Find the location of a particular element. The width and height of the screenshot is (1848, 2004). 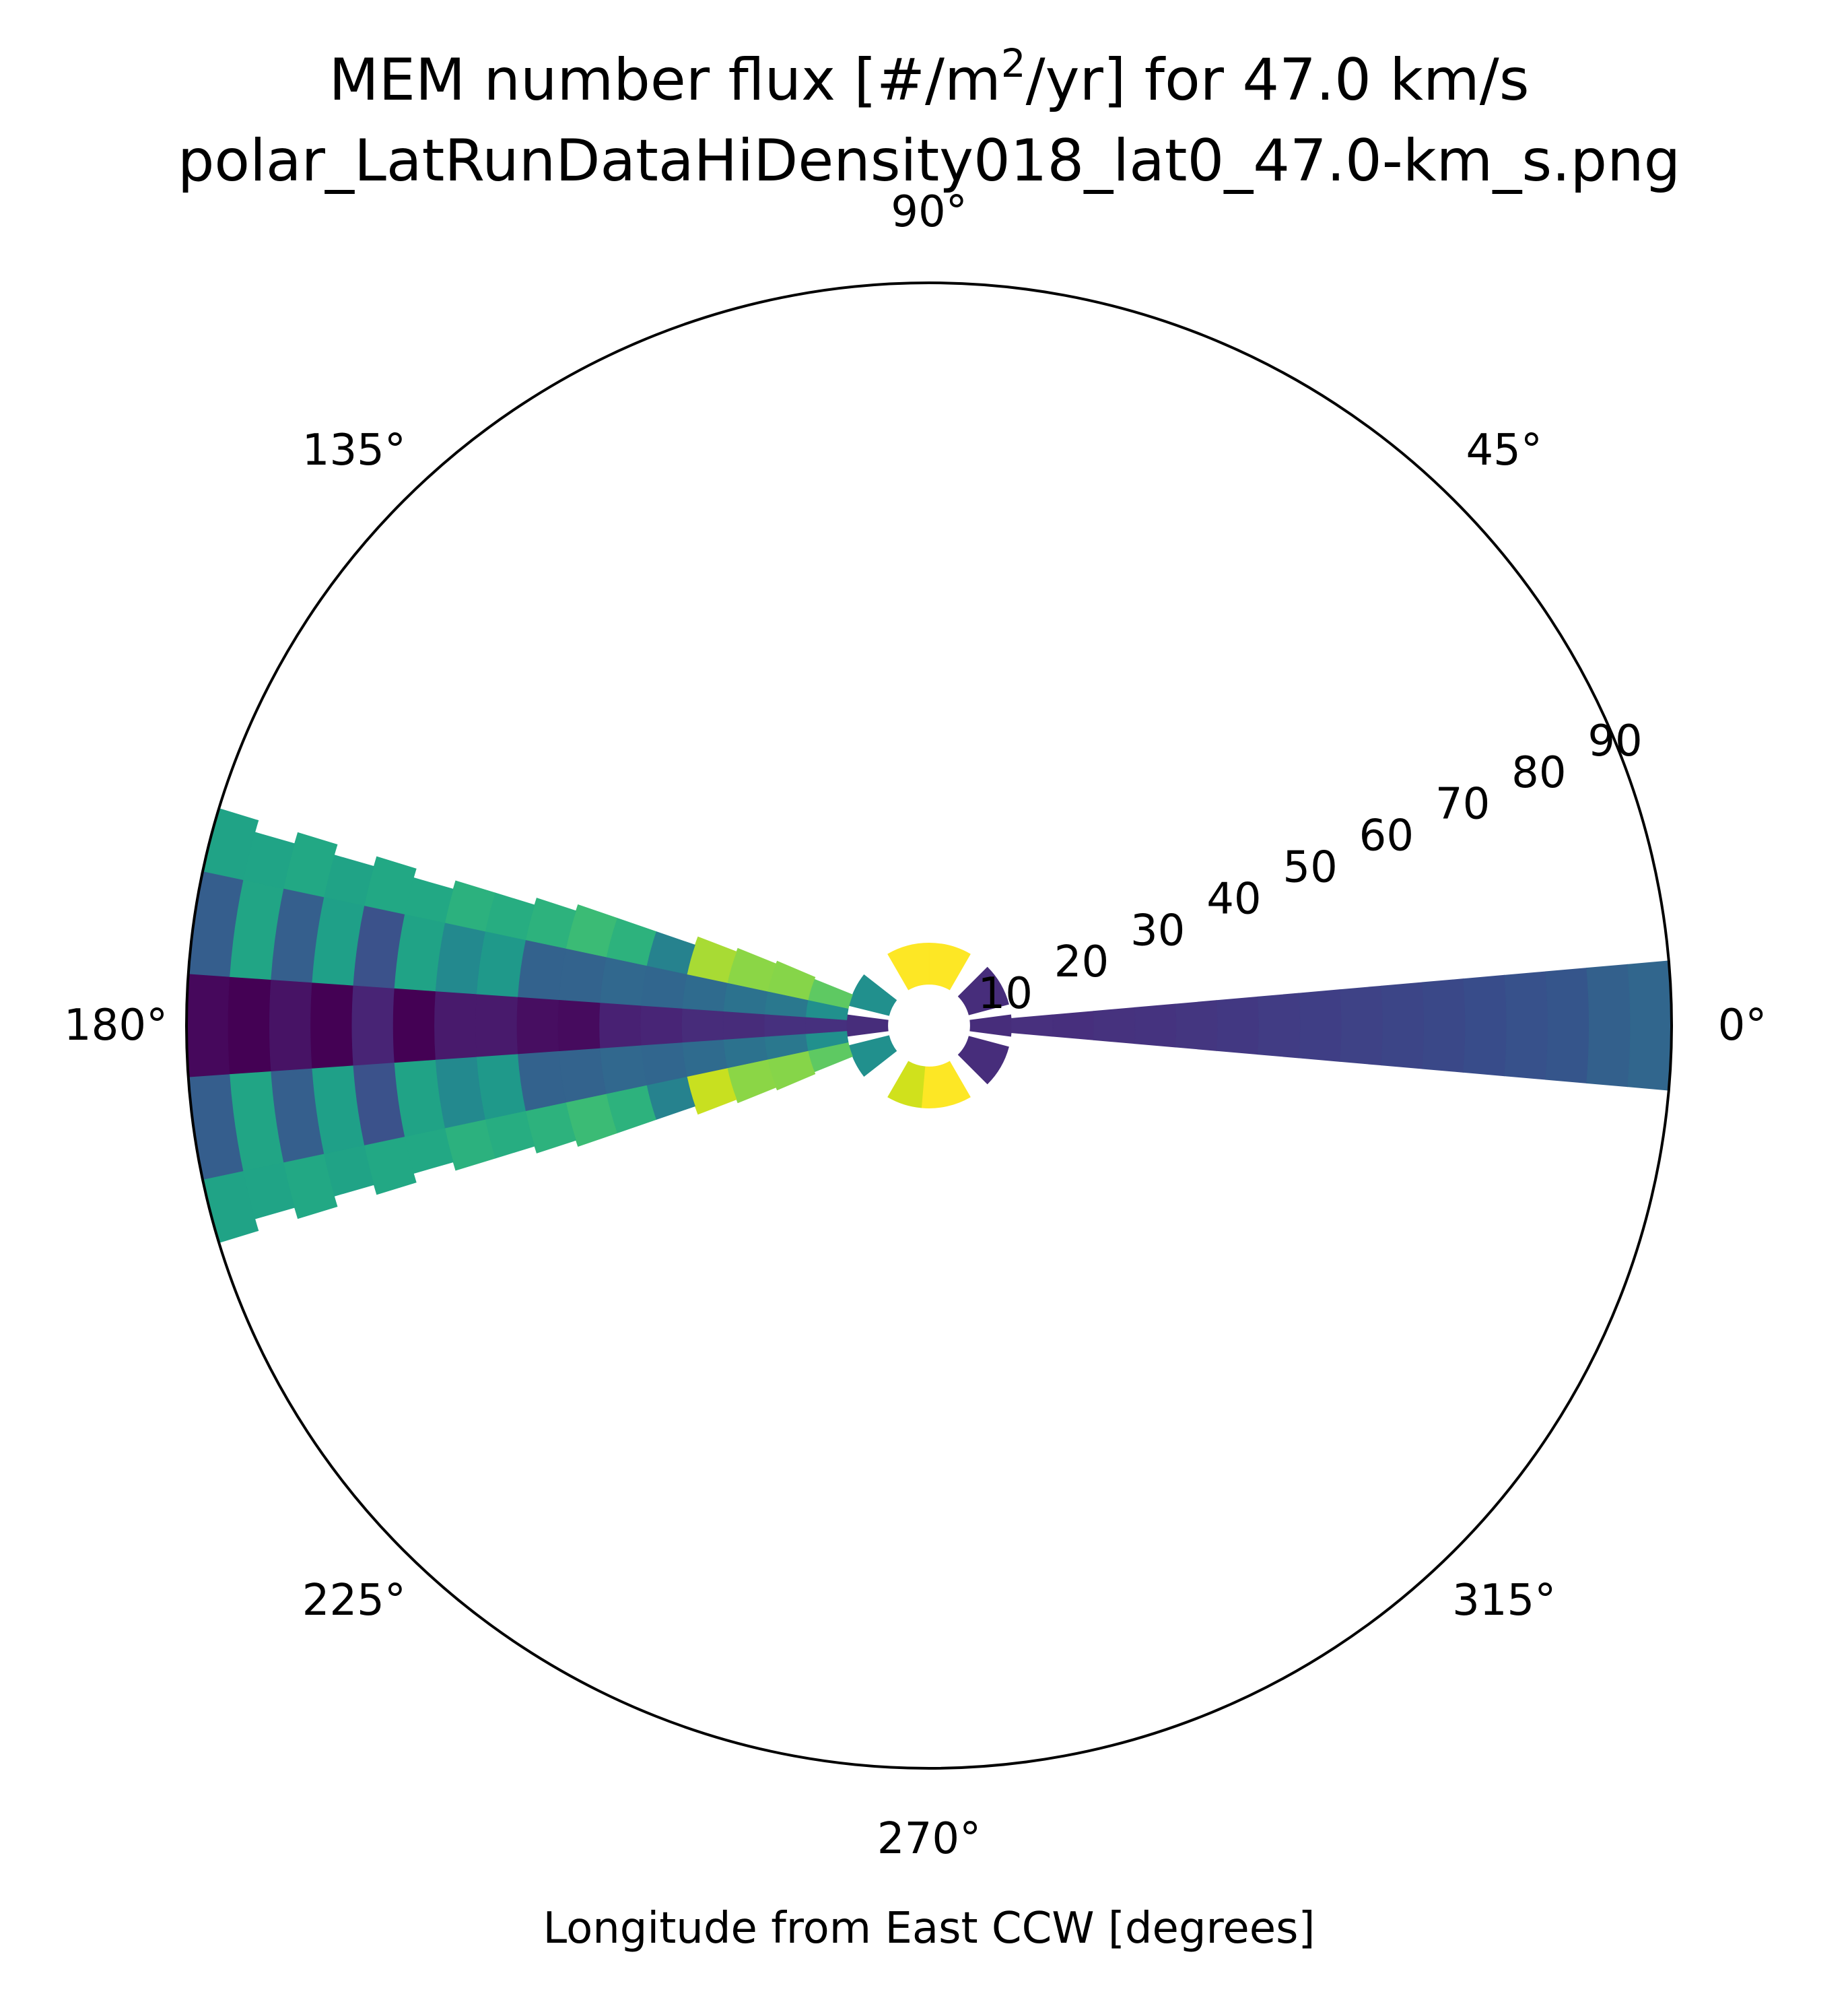

radial-tick-label-10: 10 is located at coordinates (1005, 994).